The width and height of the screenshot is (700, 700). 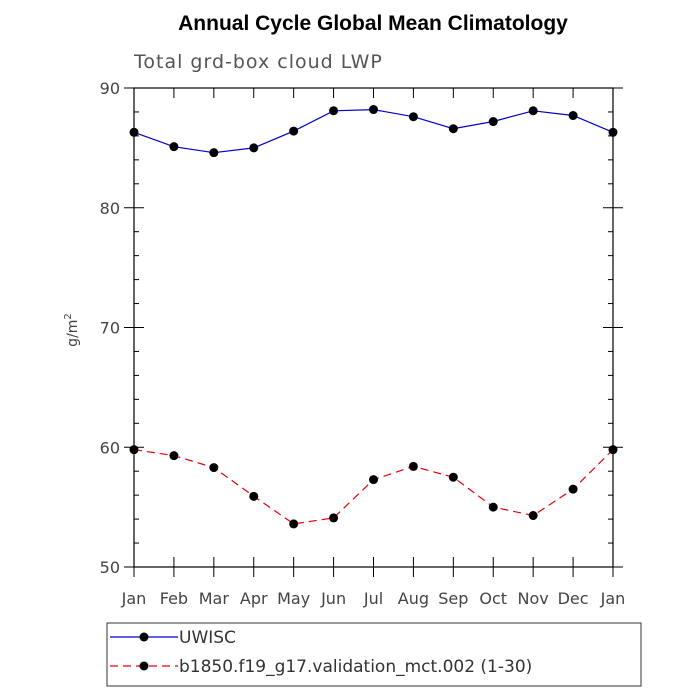 What do you see at coordinates (144, 666) in the screenshot?
I see `legend-marker-model` at bounding box center [144, 666].